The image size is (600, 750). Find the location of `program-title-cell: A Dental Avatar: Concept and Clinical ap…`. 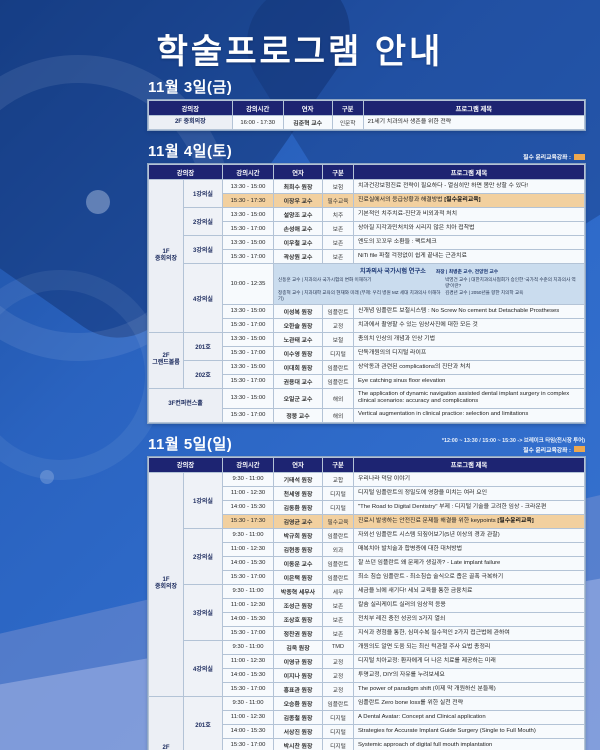

program-title-cell: A Dental Avatar: Concept and Clinical ap… is located at coordinates (469, 717).